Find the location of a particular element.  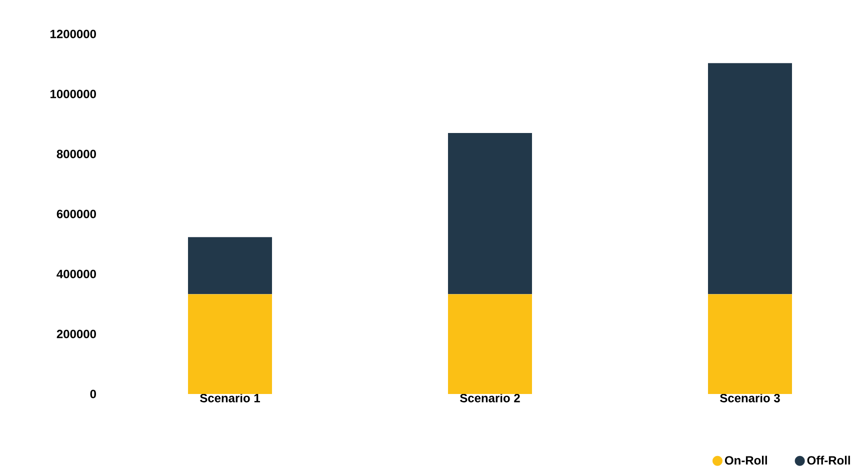

y-tick-label: 1000000 is located at coordinates (73, 94).